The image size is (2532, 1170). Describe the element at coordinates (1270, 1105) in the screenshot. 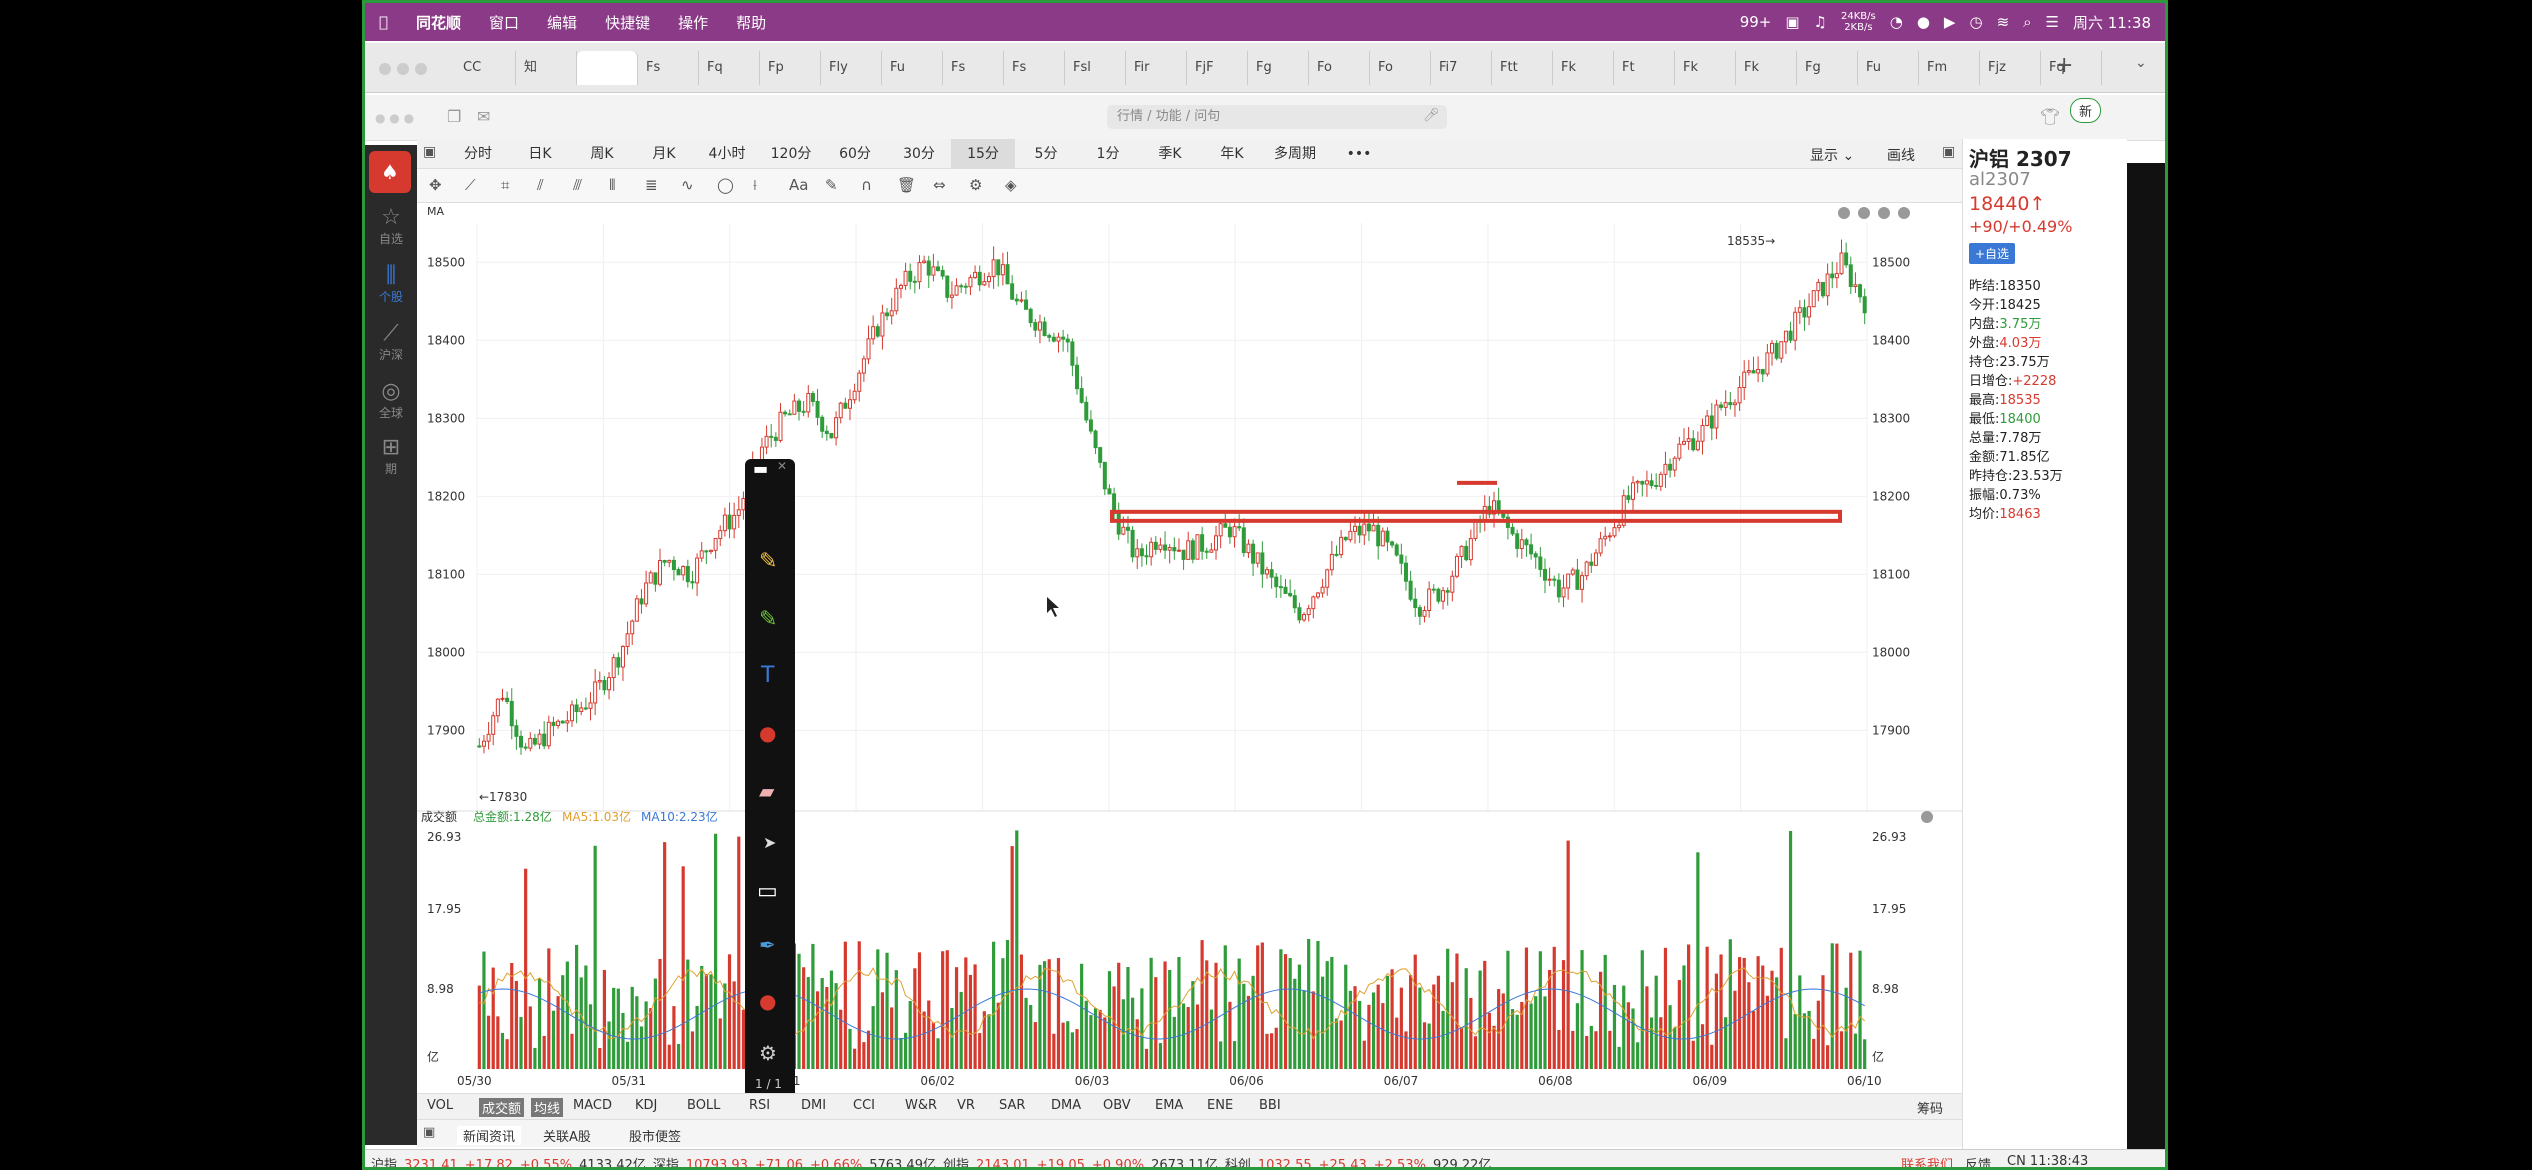

I see `indicator-tab: BBI` at that location.